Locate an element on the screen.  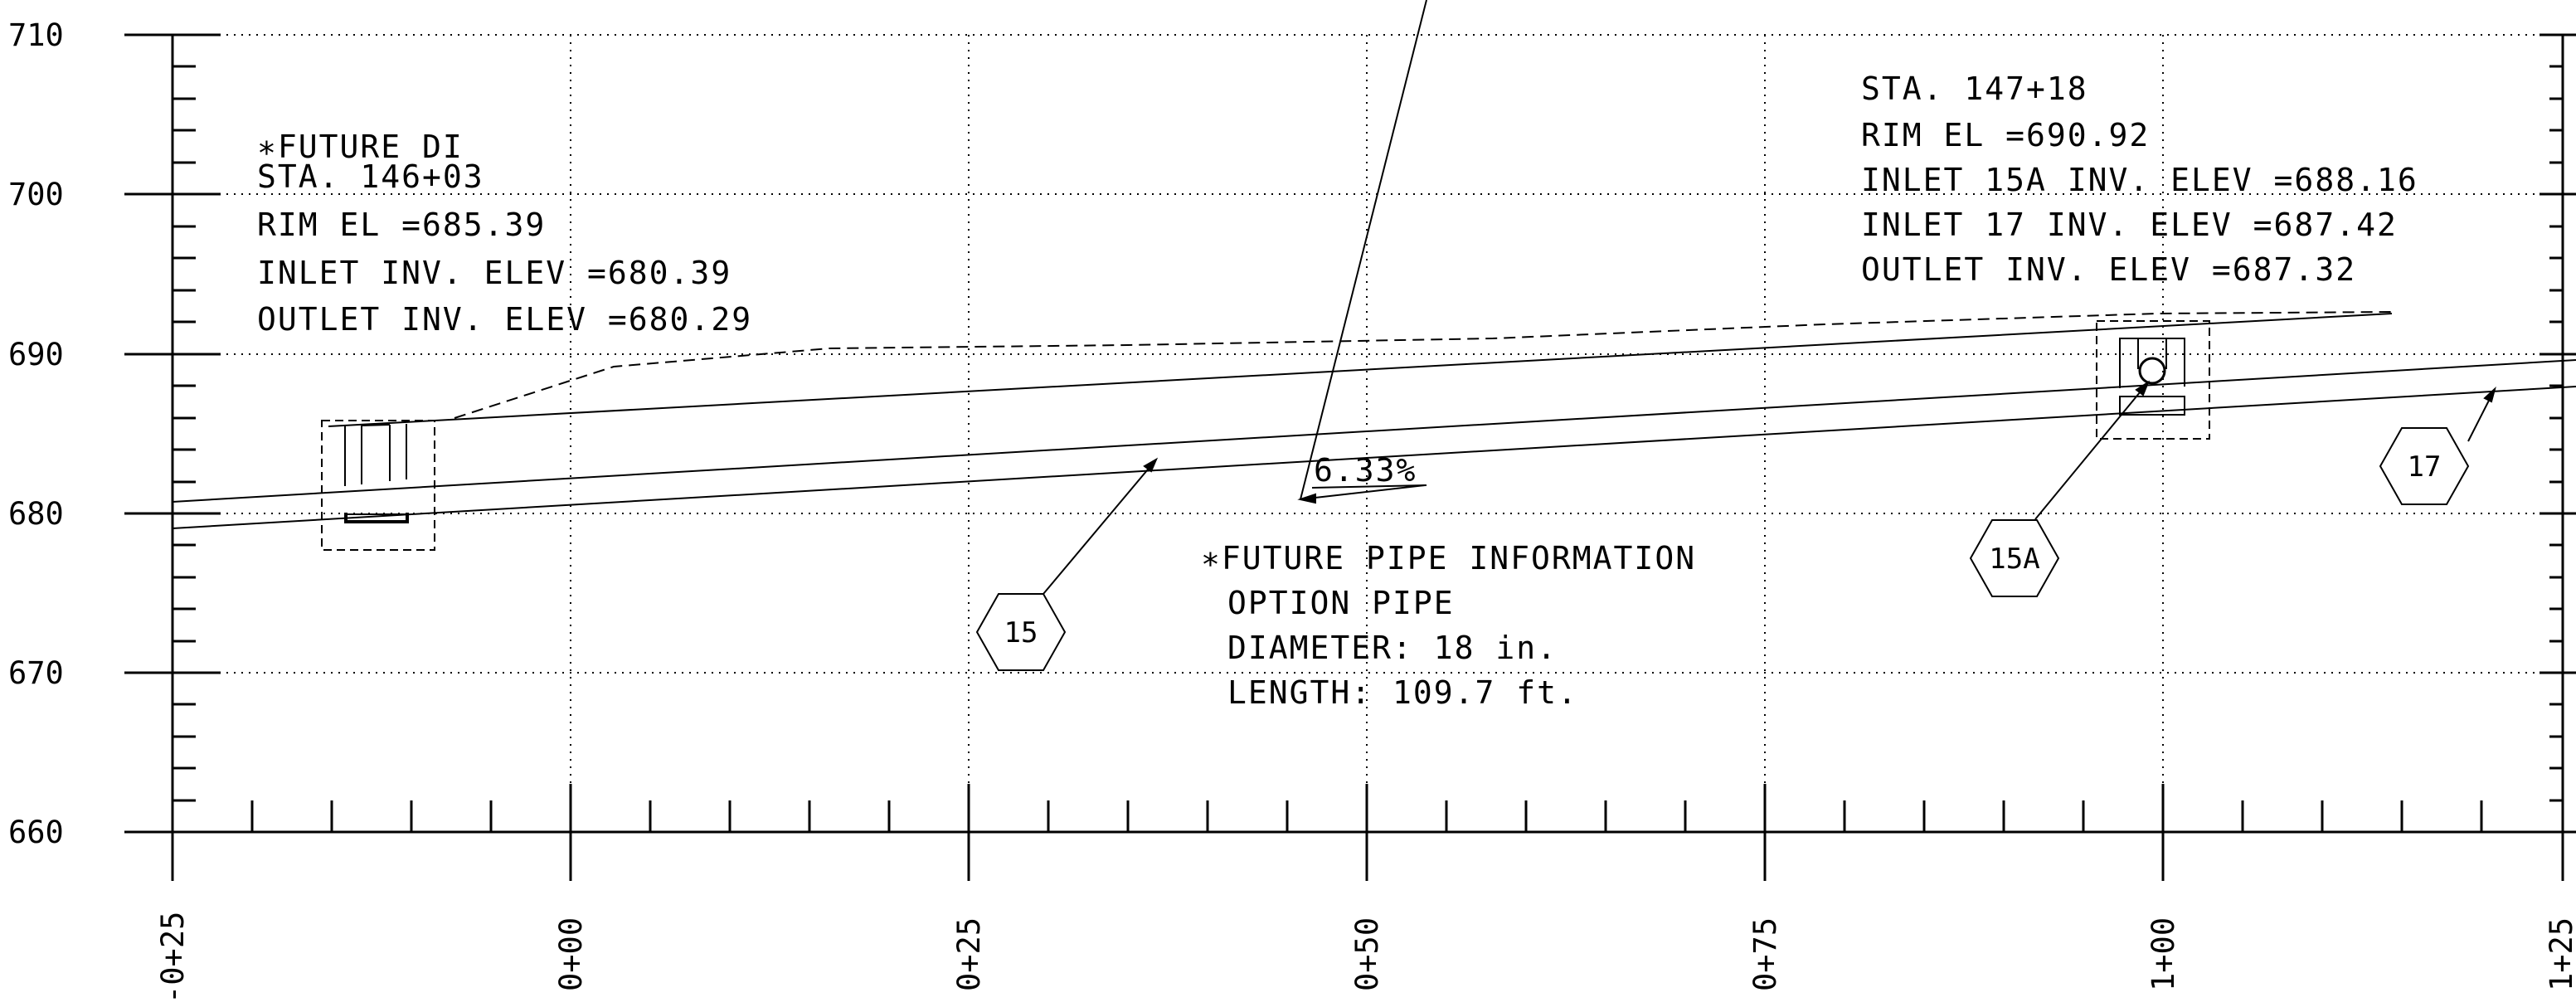
left-note-line-2: STA. 146+03 is located at coordinates (371, 176).